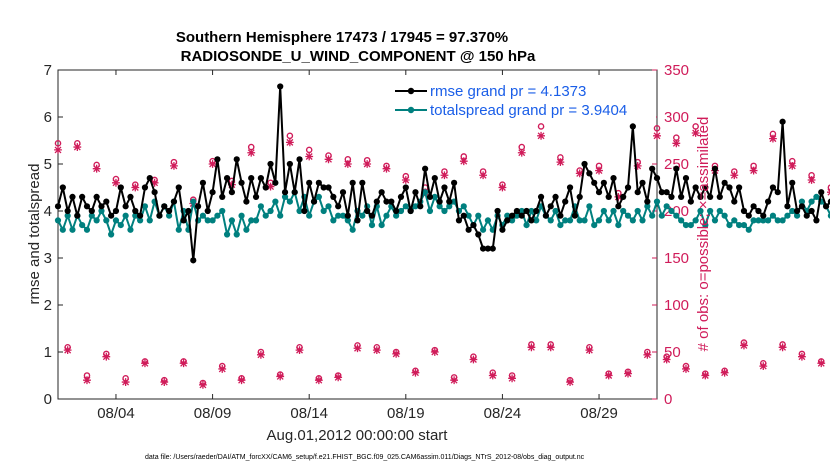  I want to click on y-tick-right-label: 350, so click(676, 70).